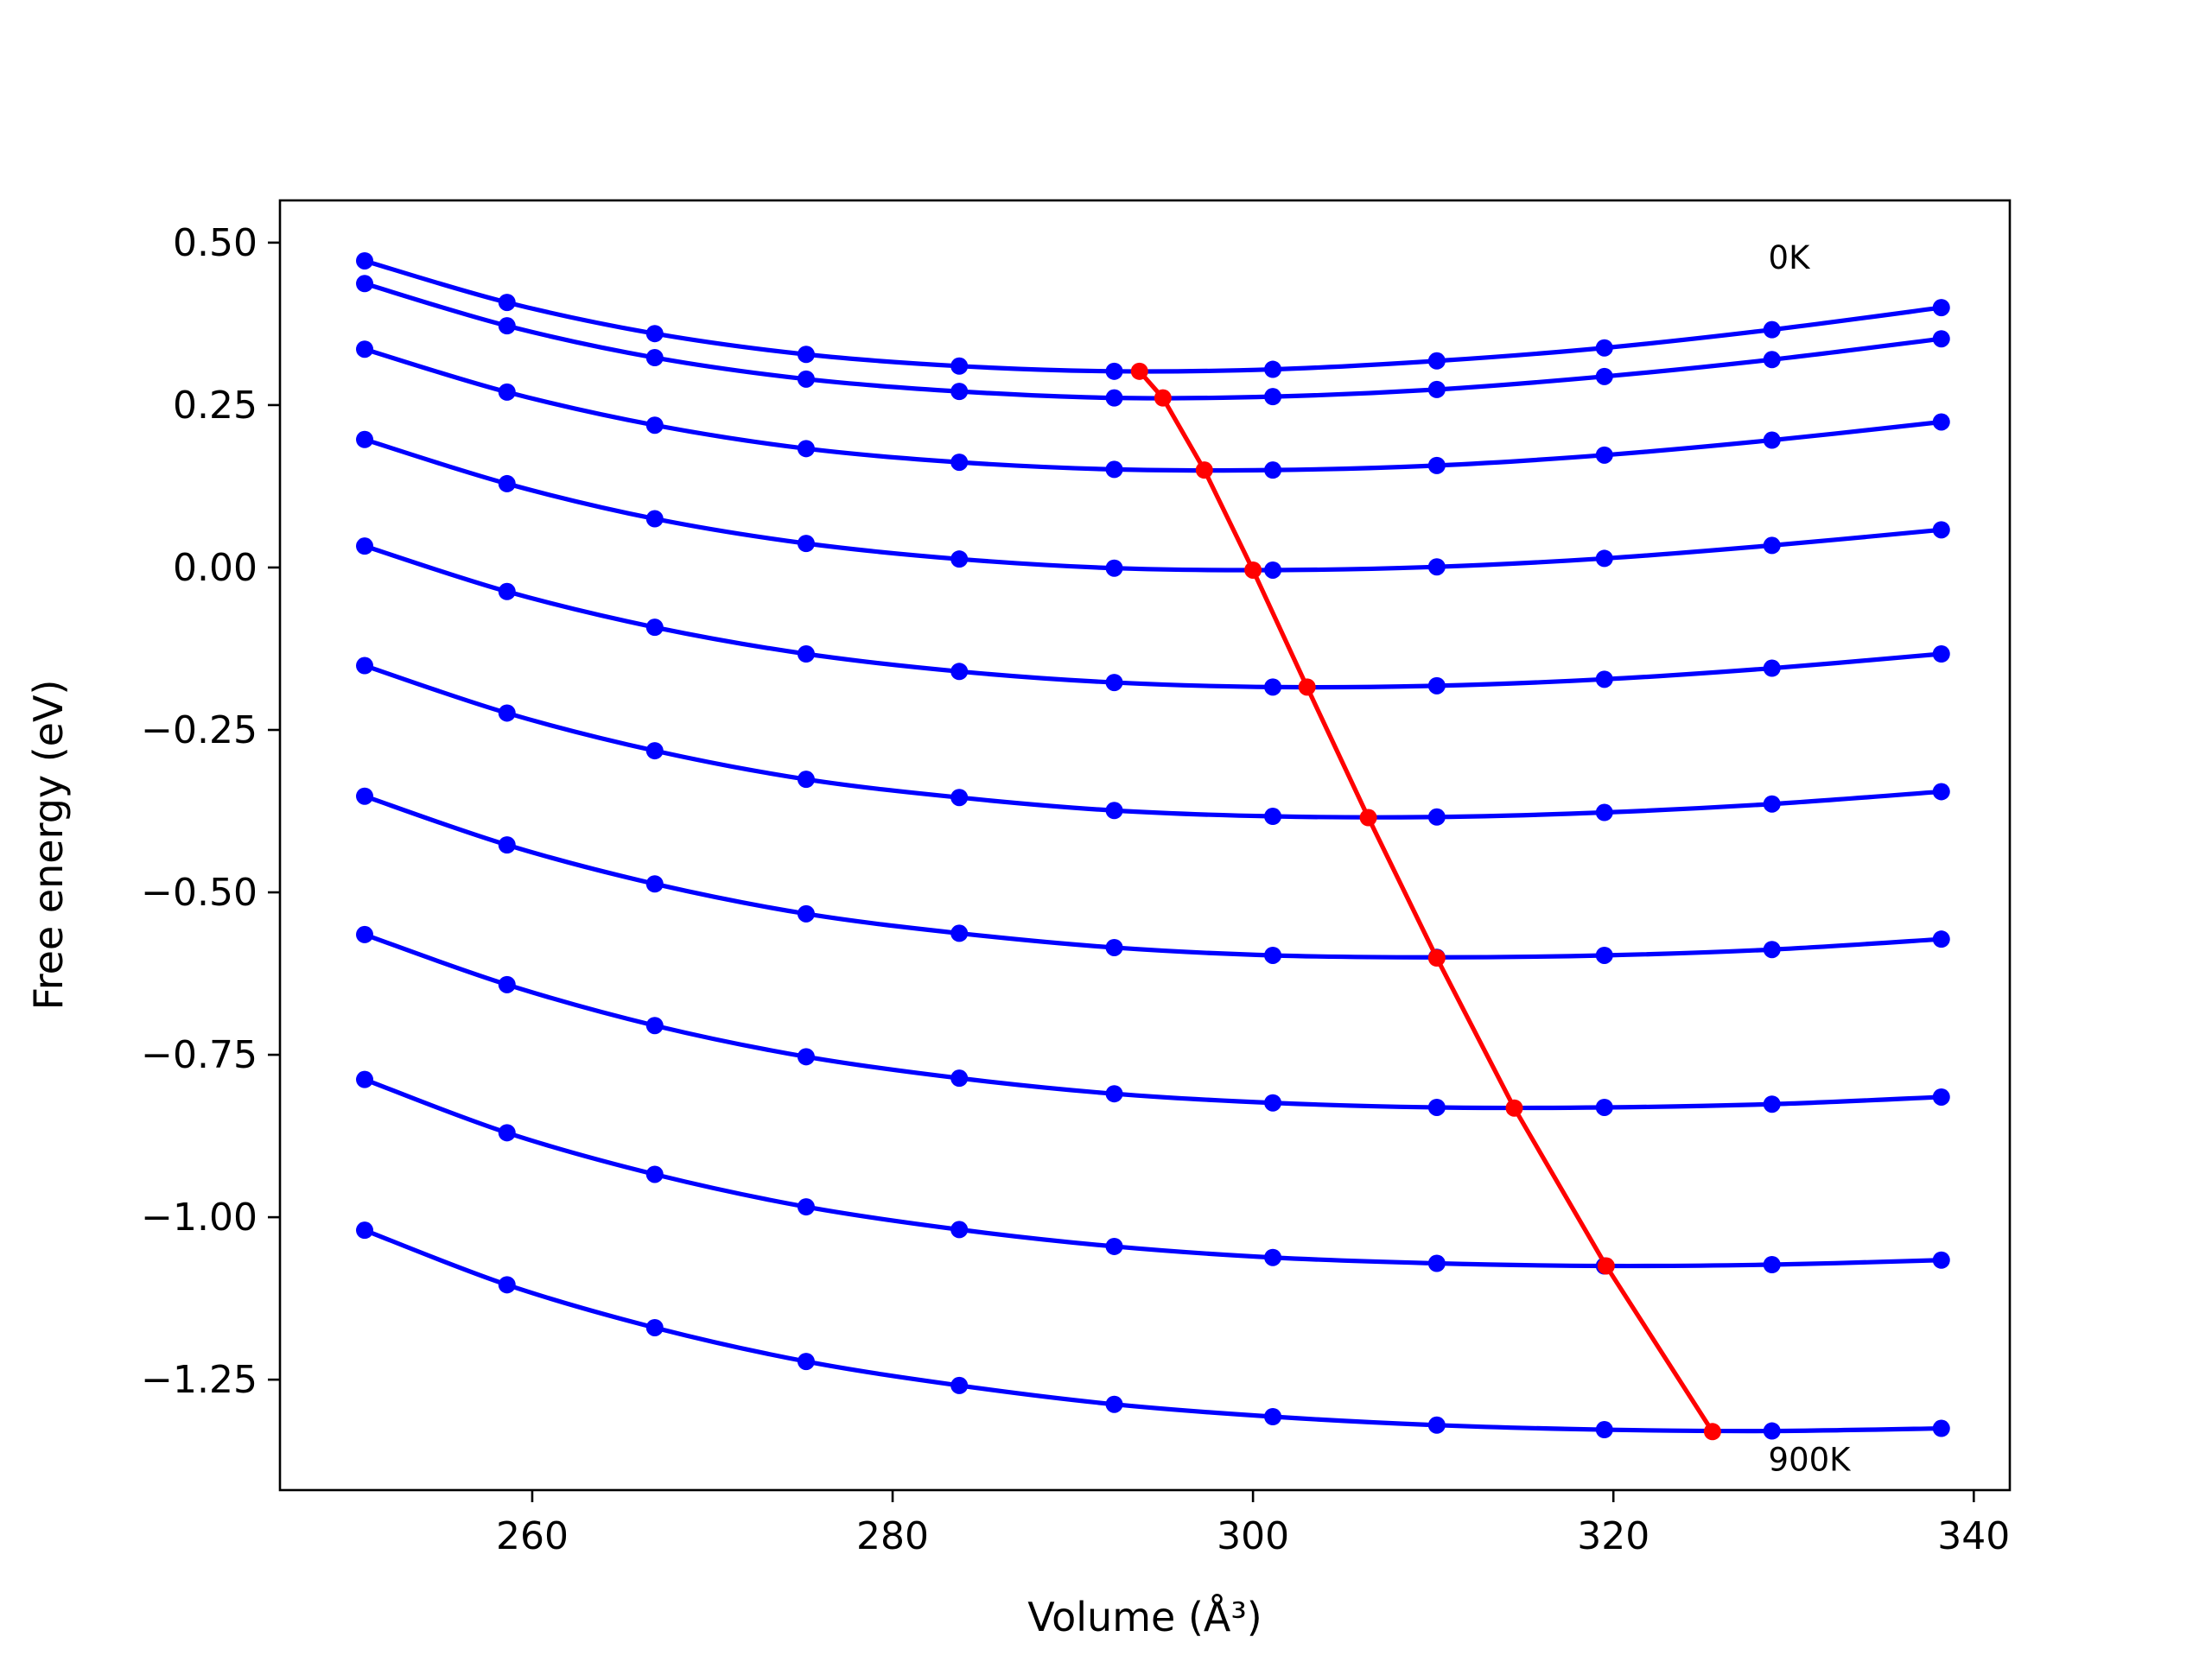  Describe the element at coordinates (1973, 1536) in the screenshot. I see `x-tick-label-5: 340` at that location.